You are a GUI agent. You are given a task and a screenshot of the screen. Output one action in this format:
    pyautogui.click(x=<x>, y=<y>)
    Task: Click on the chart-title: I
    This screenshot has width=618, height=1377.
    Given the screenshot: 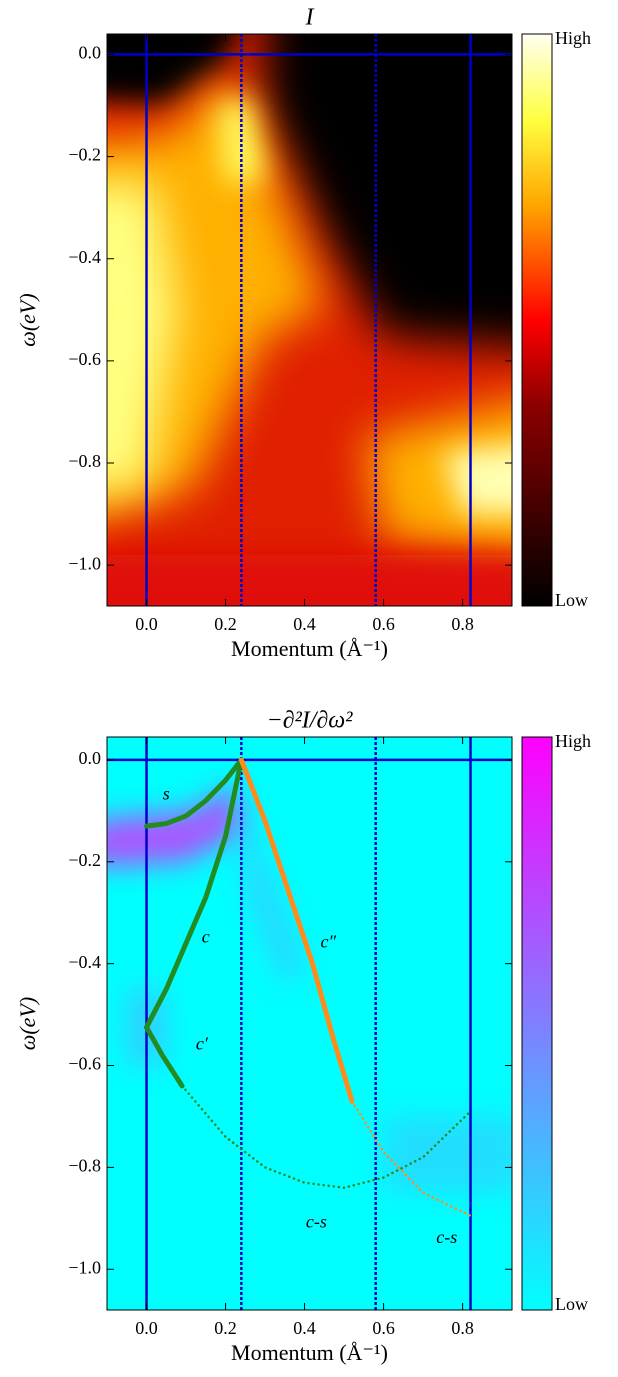 What is the action you would take?
    pyautogui.click(x=310, y=18)
    